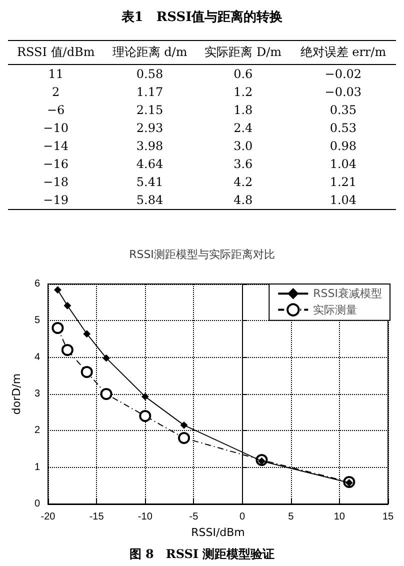  What do you see at coordinates (37, 394) in the screenshot?
I see `y-tick-label: 3` at bounding box center [37, 394].